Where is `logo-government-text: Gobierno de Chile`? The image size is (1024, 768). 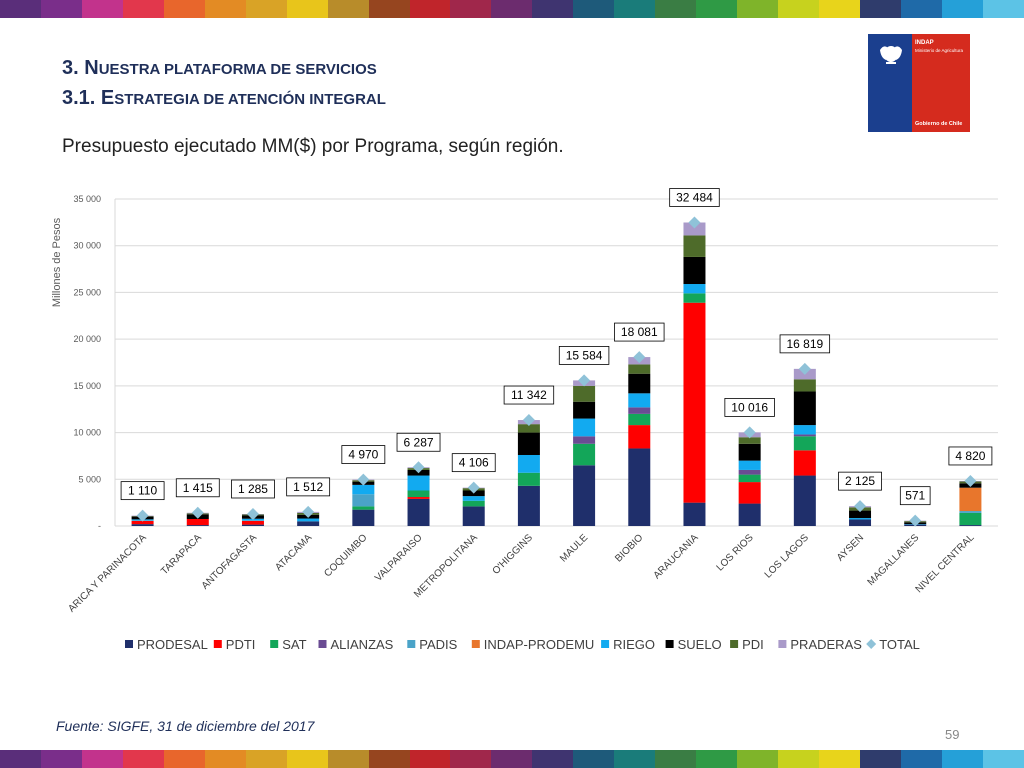 logo-government-text: Gobierno de Chile is located at coordinates (939, 124).